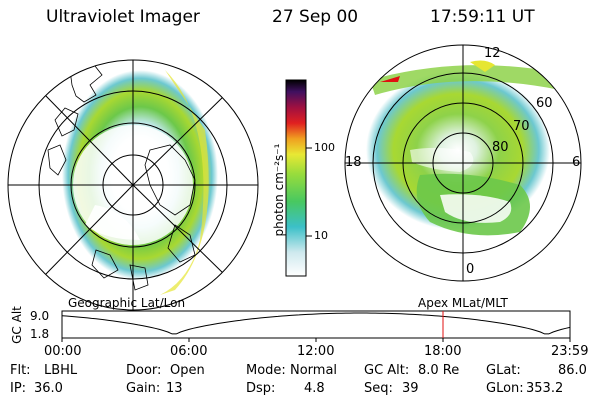 This screenshot has height=400, width=600. Describe the element at coordinates (314, 370) in the screenshot. I see `param-value-mode: Normal` at that location.